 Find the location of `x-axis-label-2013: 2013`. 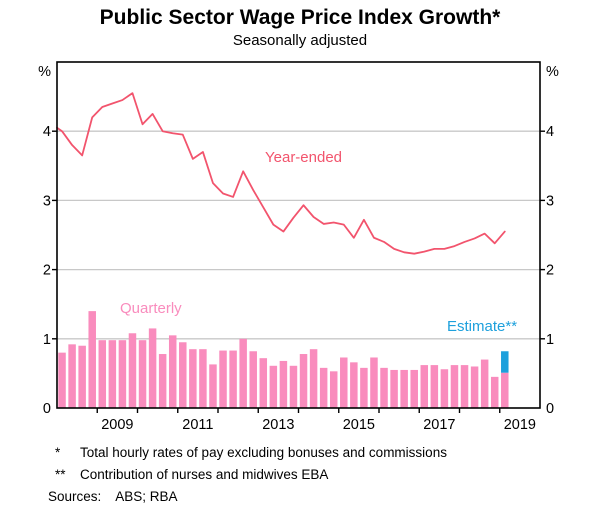

x-axis-label-2013: 2013 is located at coordinates (278, 425).